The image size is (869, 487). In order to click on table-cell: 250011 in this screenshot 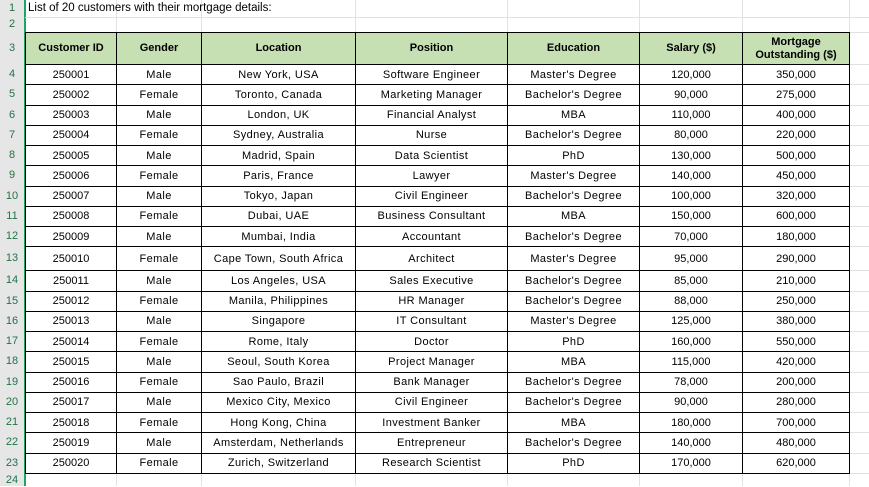, I will do `click(71, 281)`.